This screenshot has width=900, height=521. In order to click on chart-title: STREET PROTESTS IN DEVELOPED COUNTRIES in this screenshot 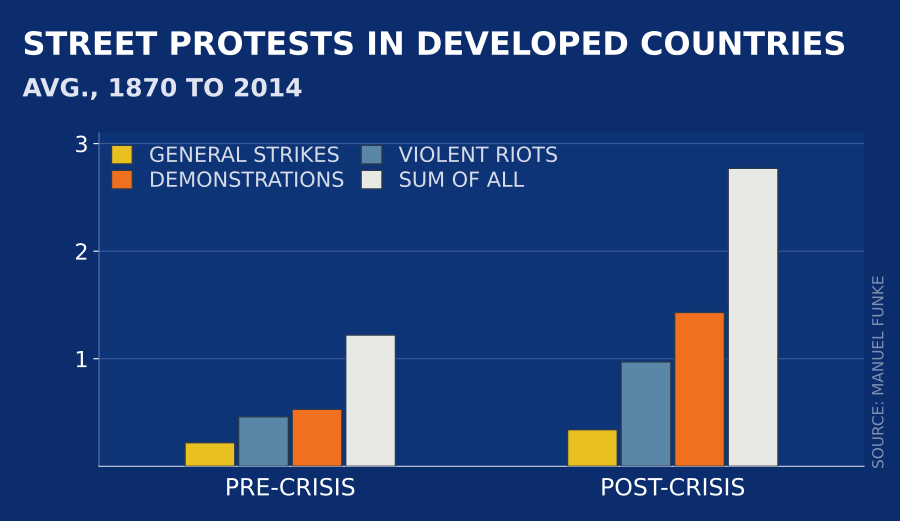, I will do `click(434, 43)`.